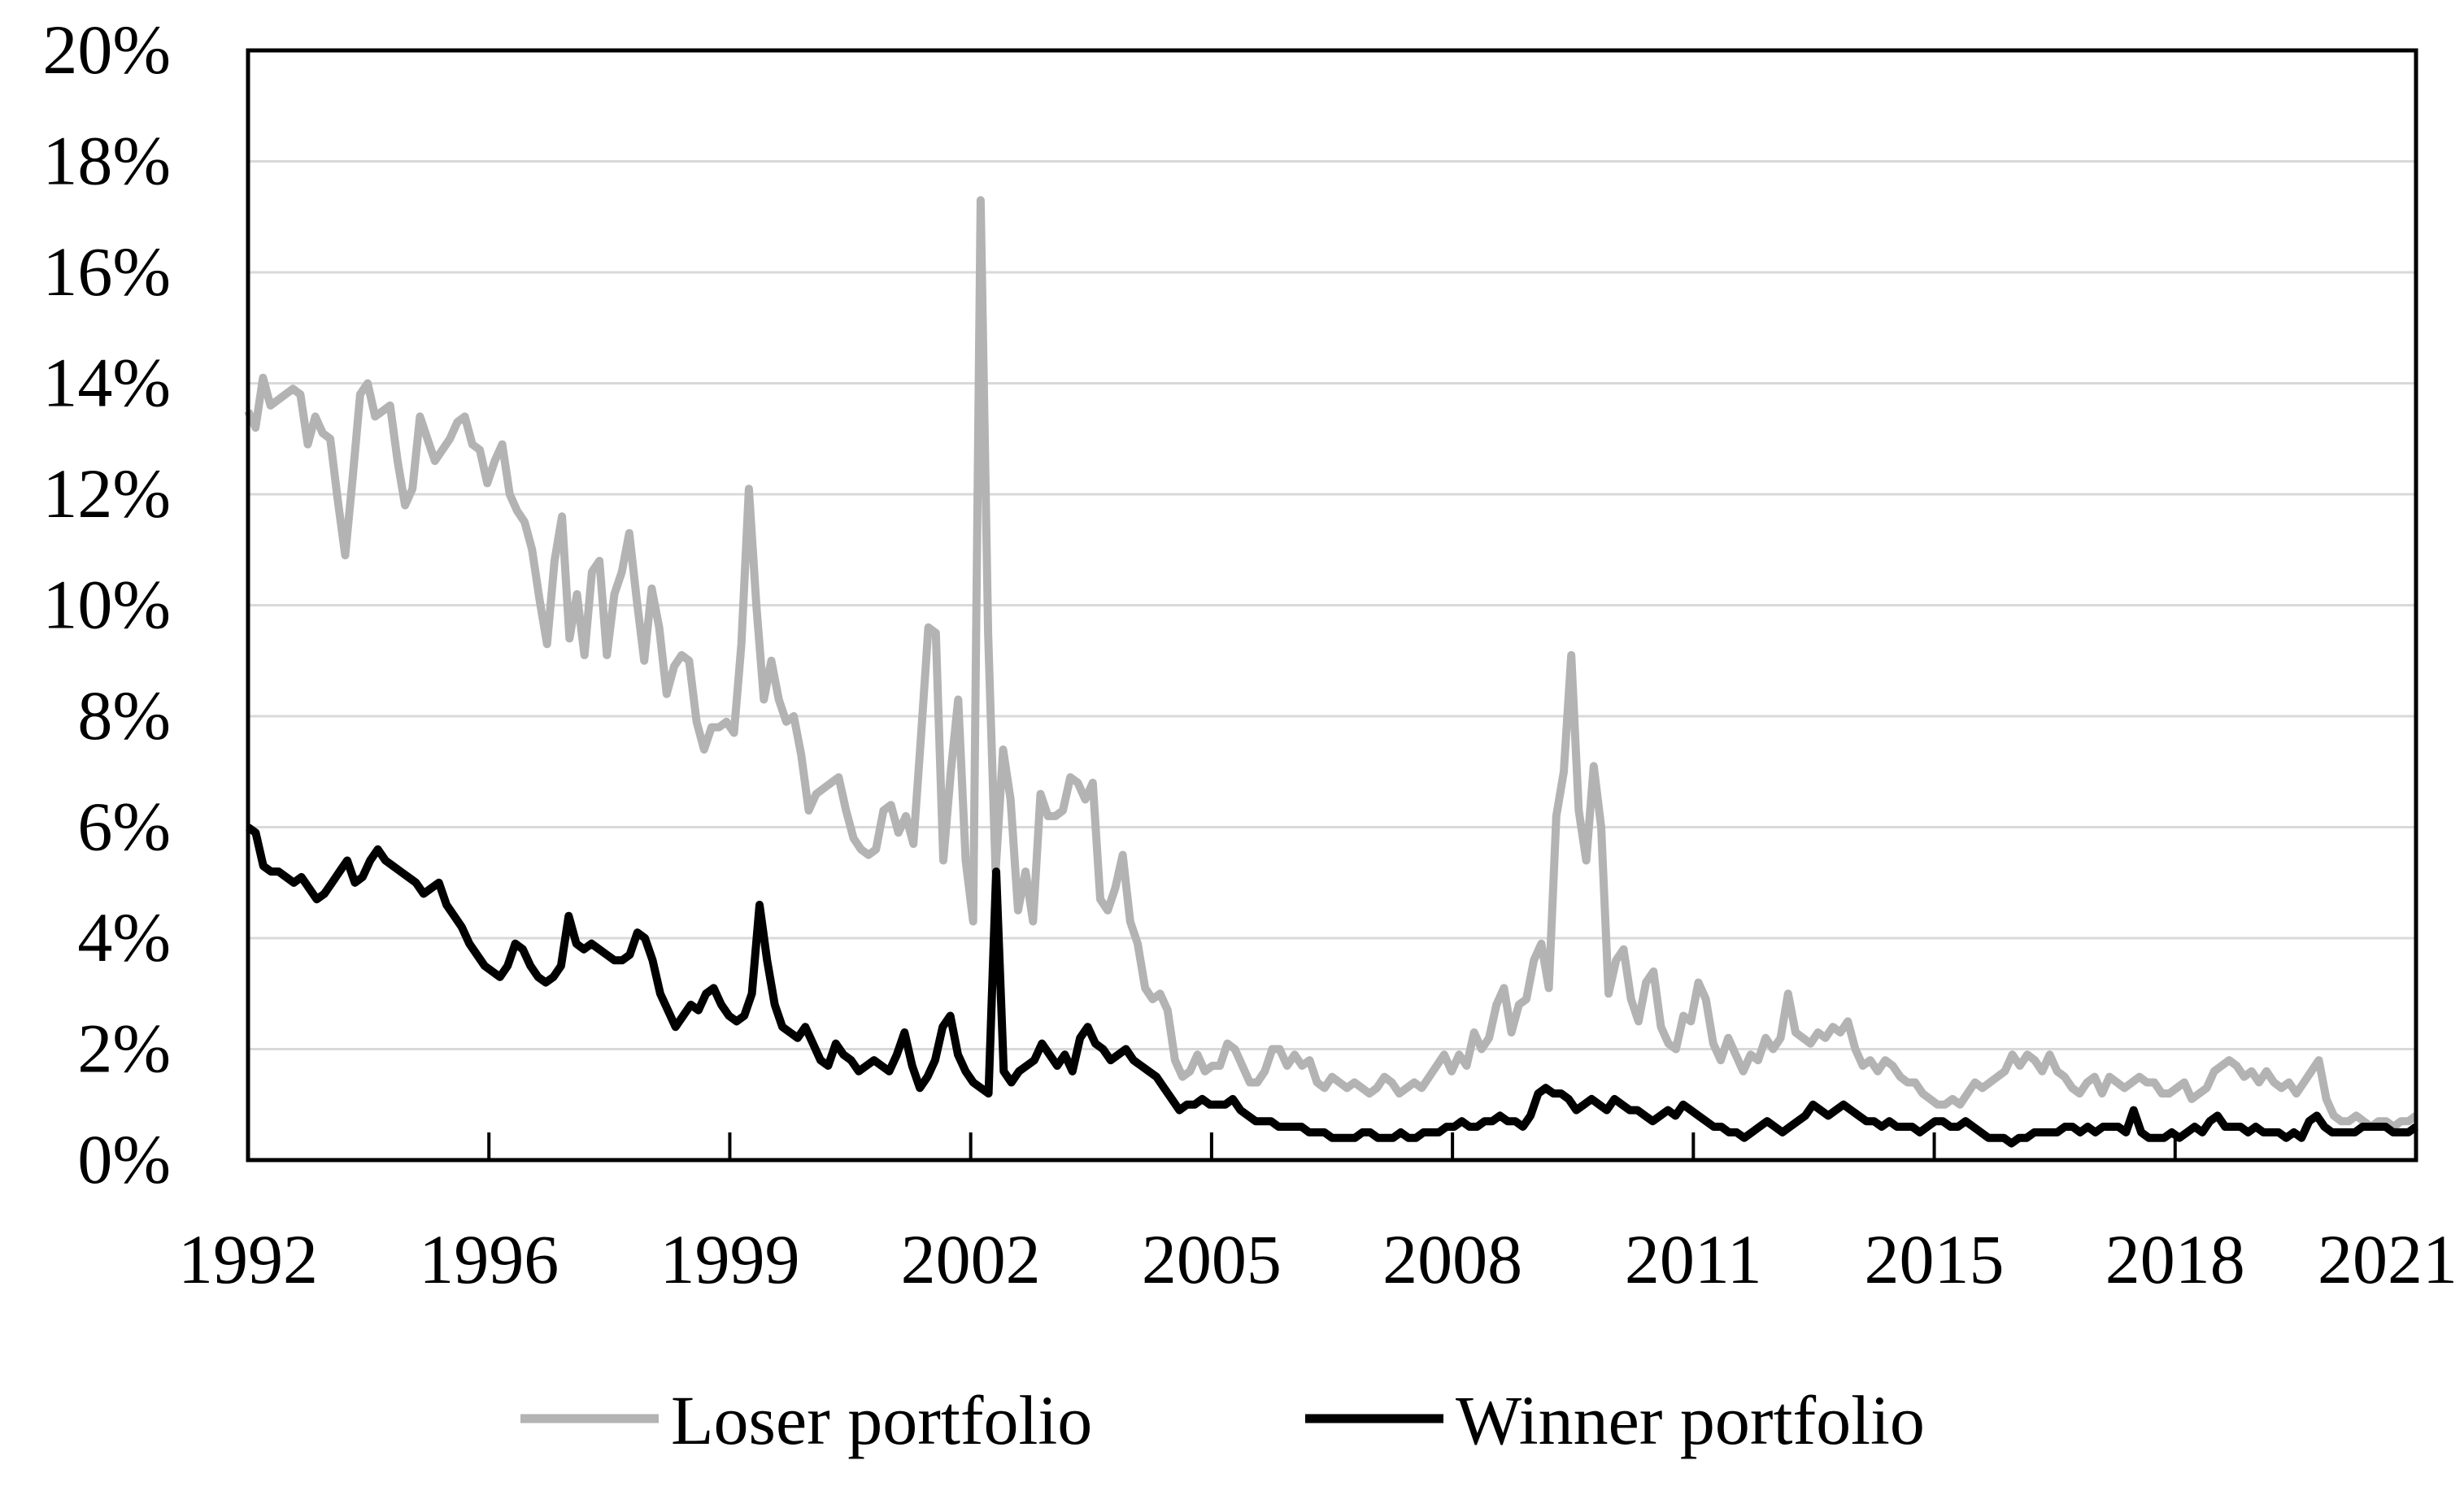  I want to click on legend-label-loser: Loser portfolio, so click(881, 1420).